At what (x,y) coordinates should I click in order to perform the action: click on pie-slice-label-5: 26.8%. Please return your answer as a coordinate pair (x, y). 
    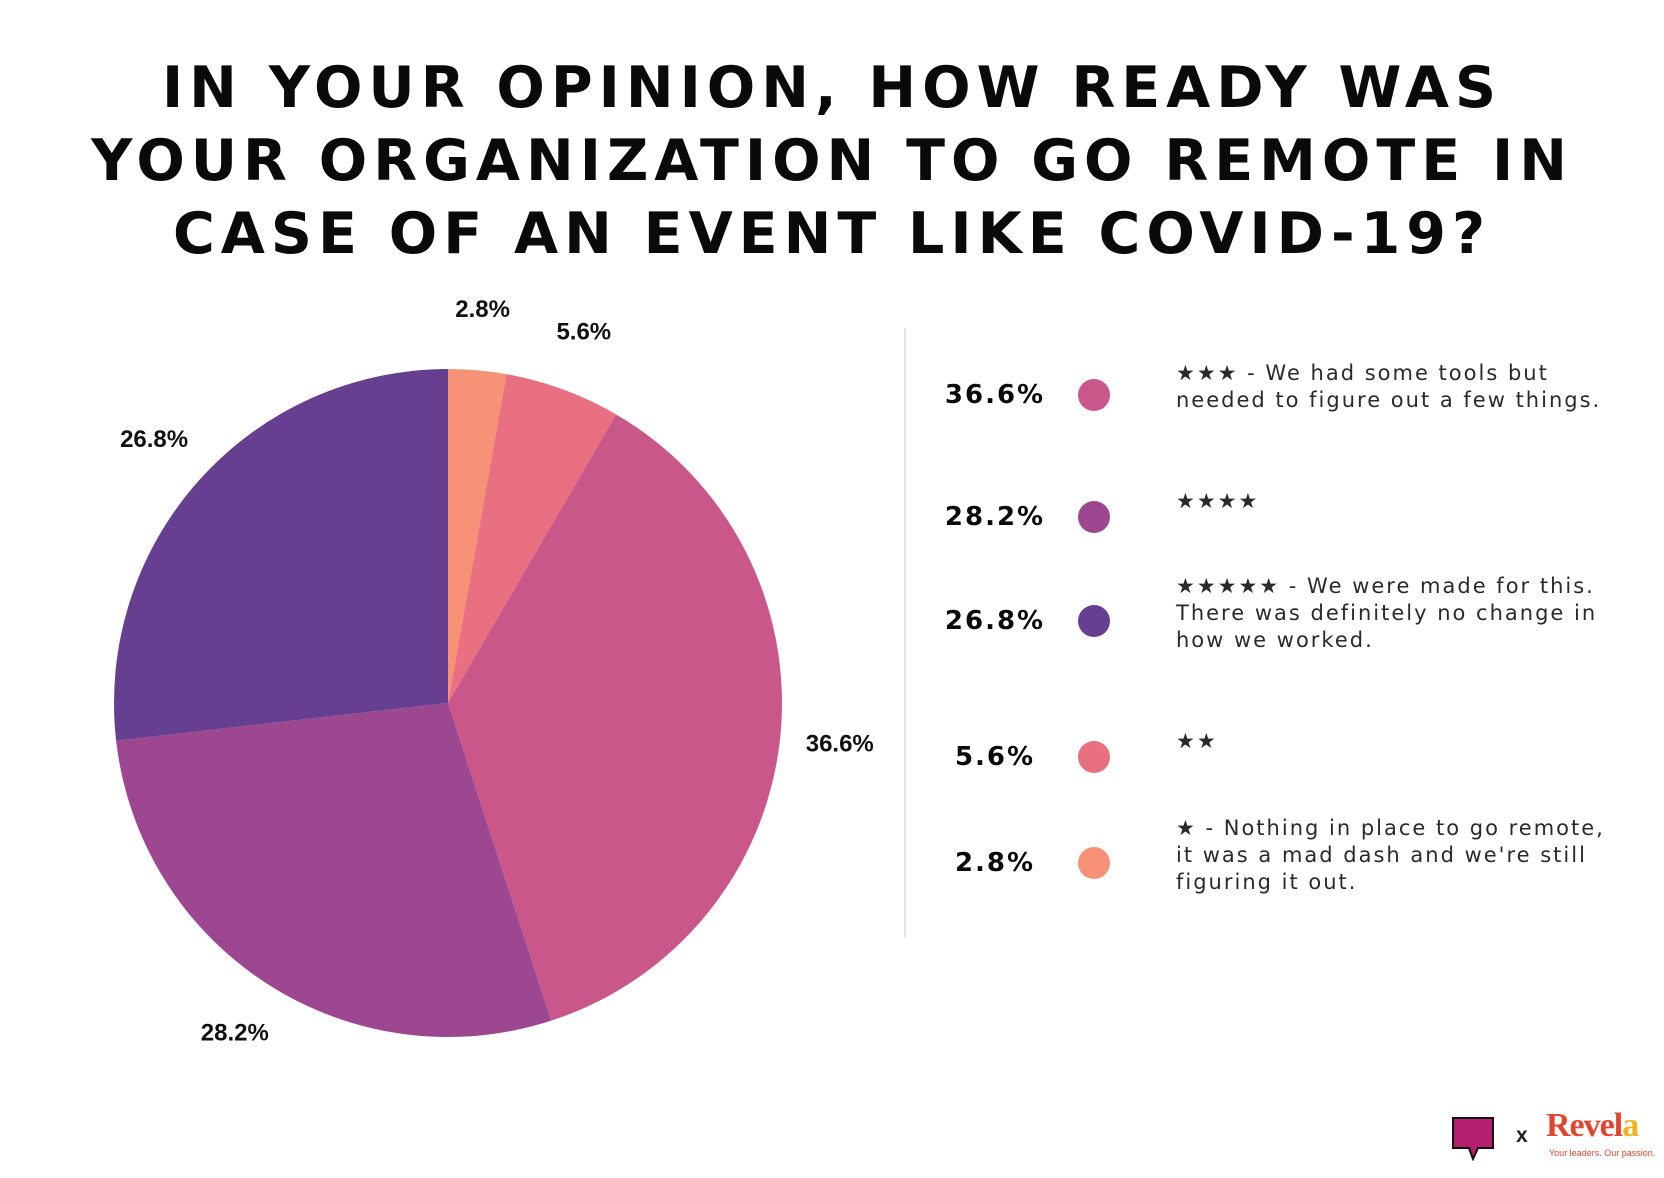
    Looking at the image, I should click on (154, 439).